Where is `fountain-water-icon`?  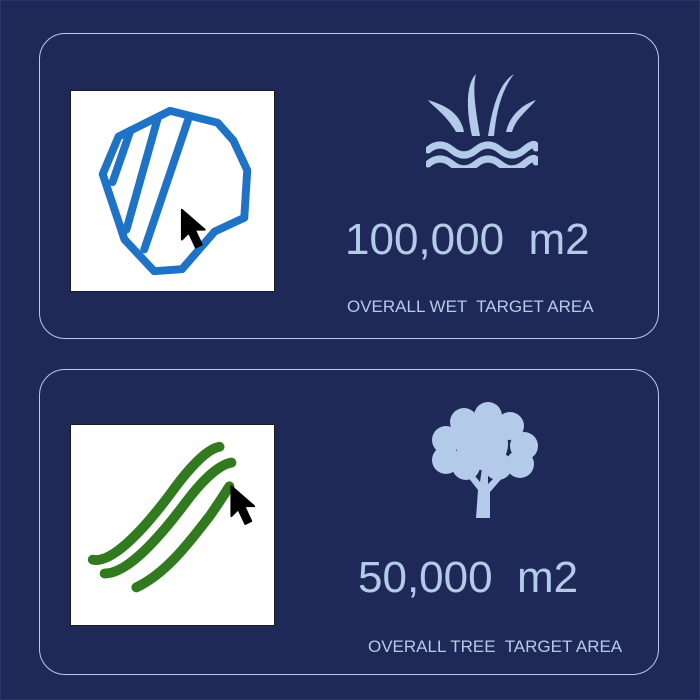 fountain-water-icon is located at coordinates (482, 119).